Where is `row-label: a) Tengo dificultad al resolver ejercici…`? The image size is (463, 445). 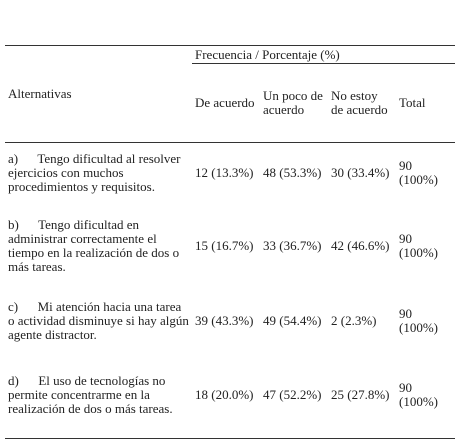
row-label: a) Tengo dificultad al resolver ejercici… is located at coordinates (96, 173).